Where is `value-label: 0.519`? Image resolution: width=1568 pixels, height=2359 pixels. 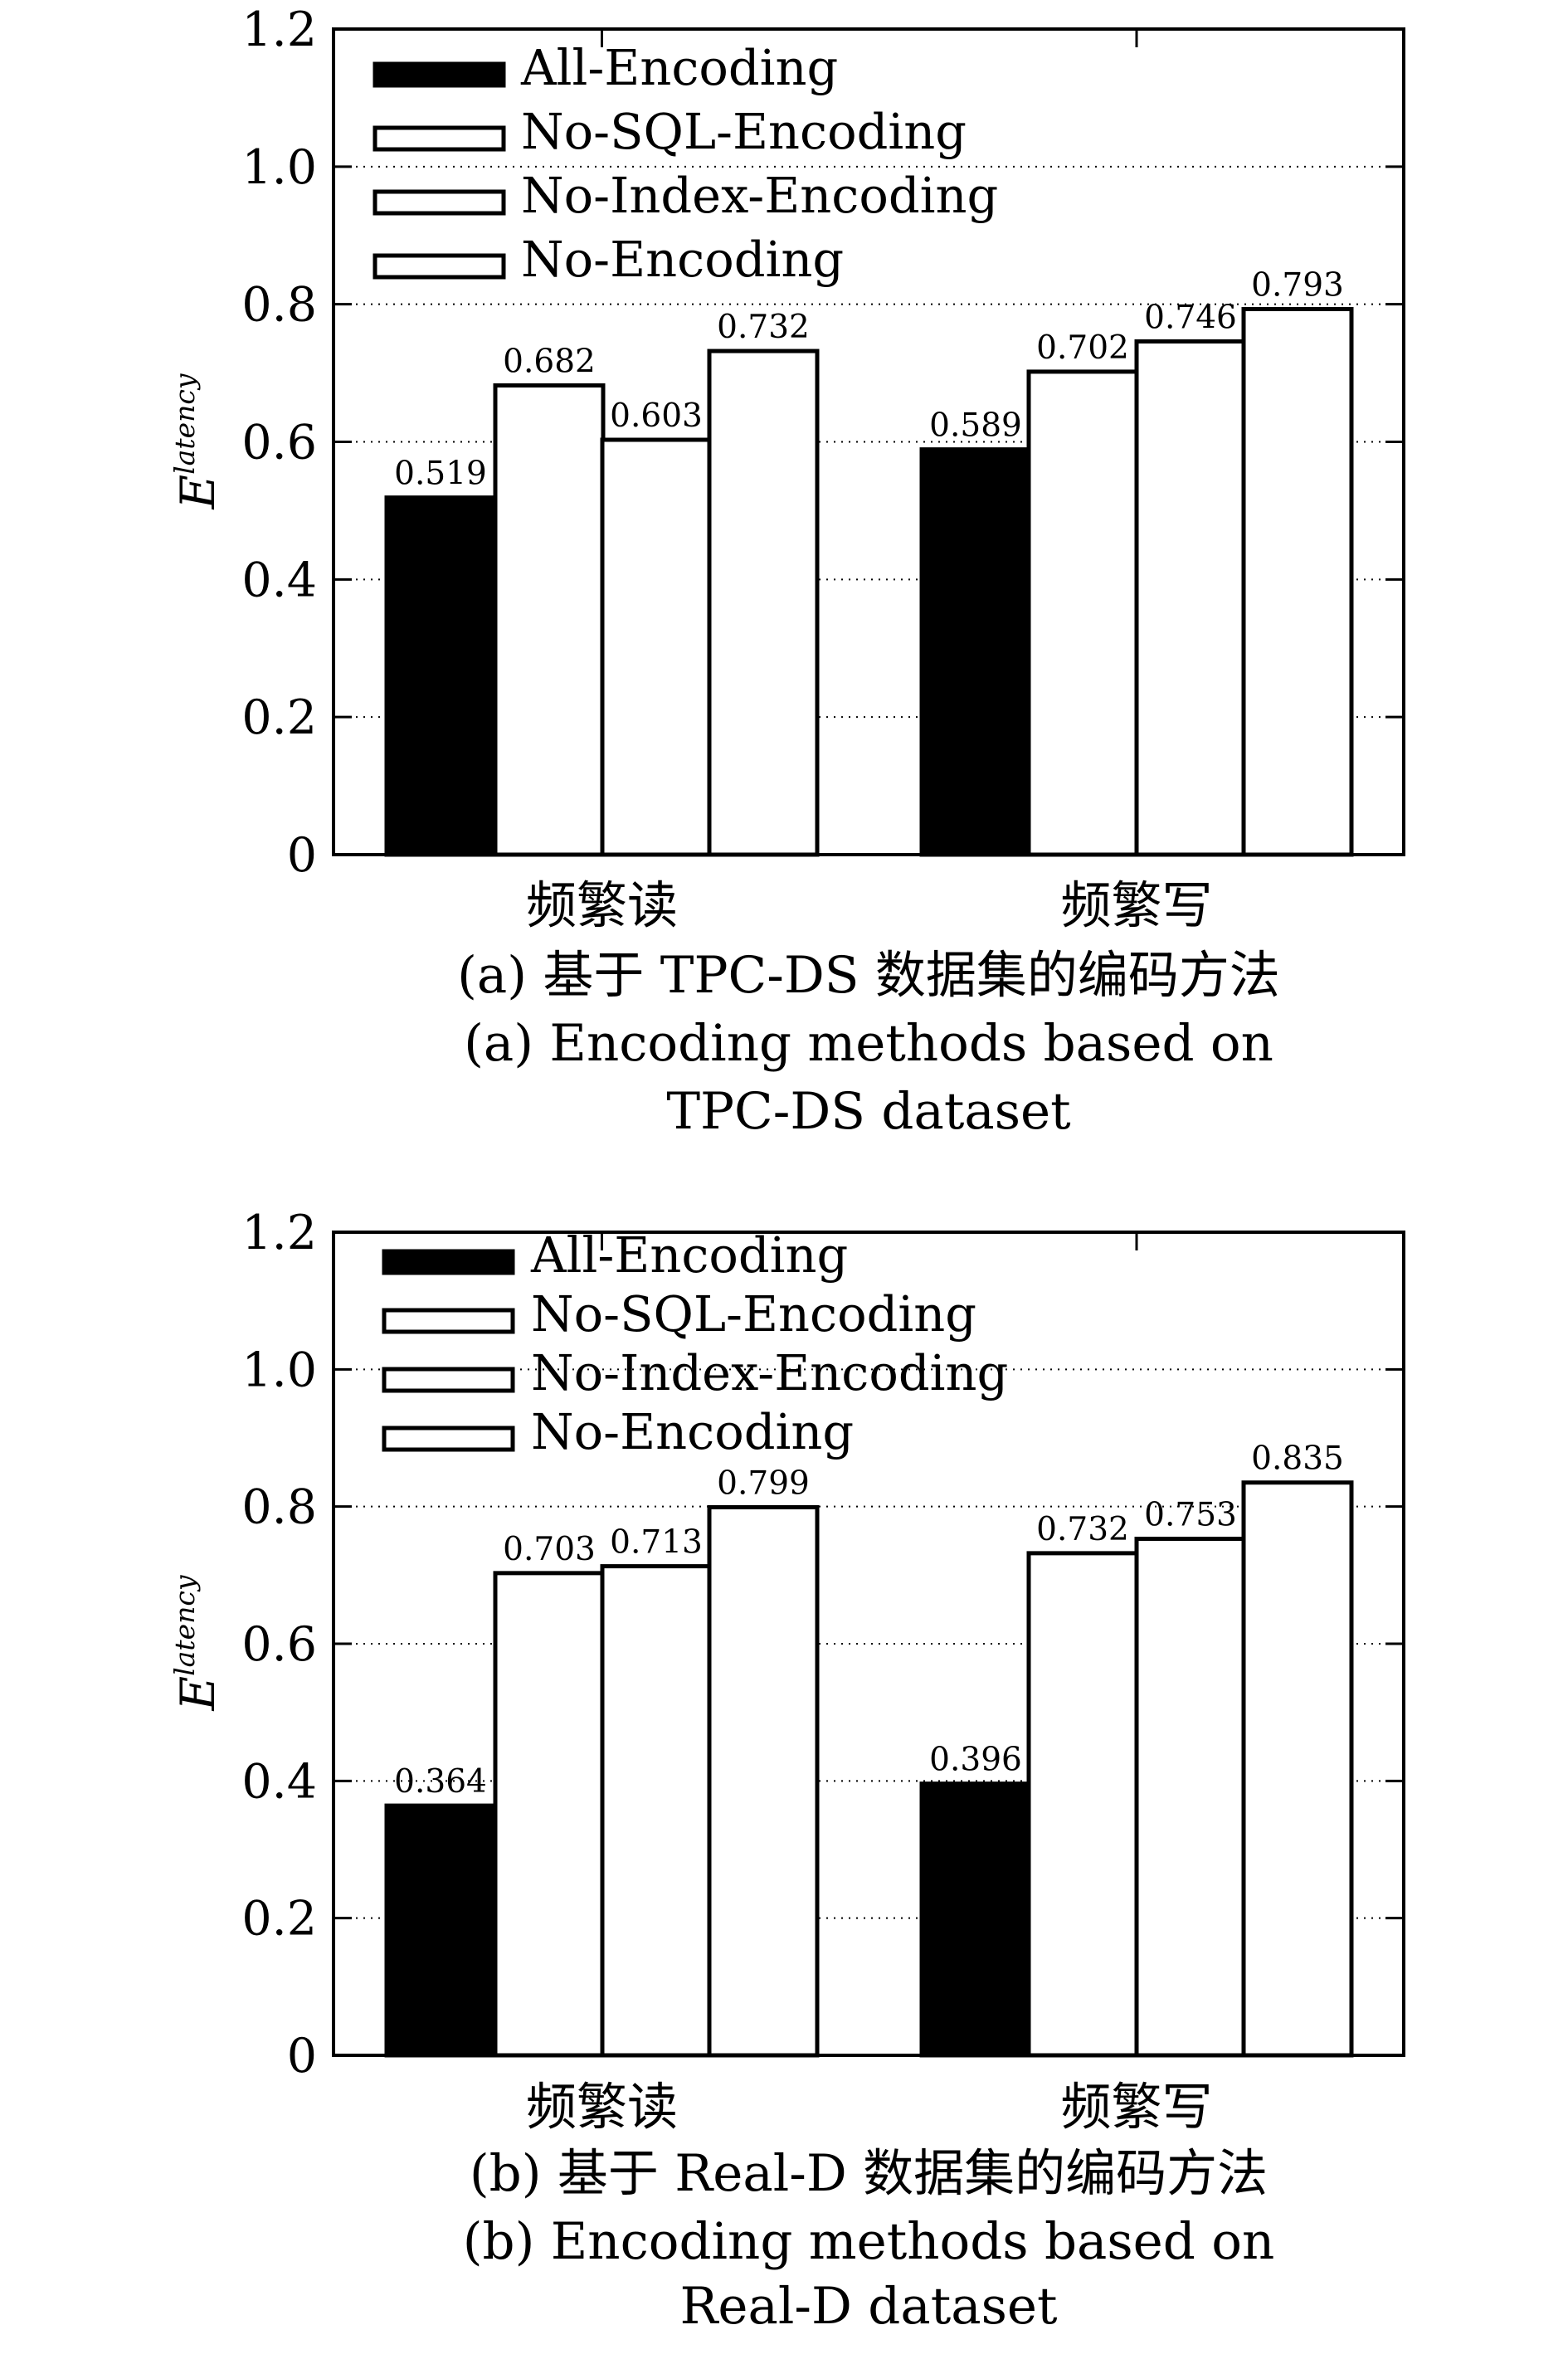
value-label: 0.519 is located at coordinates (440, 475).